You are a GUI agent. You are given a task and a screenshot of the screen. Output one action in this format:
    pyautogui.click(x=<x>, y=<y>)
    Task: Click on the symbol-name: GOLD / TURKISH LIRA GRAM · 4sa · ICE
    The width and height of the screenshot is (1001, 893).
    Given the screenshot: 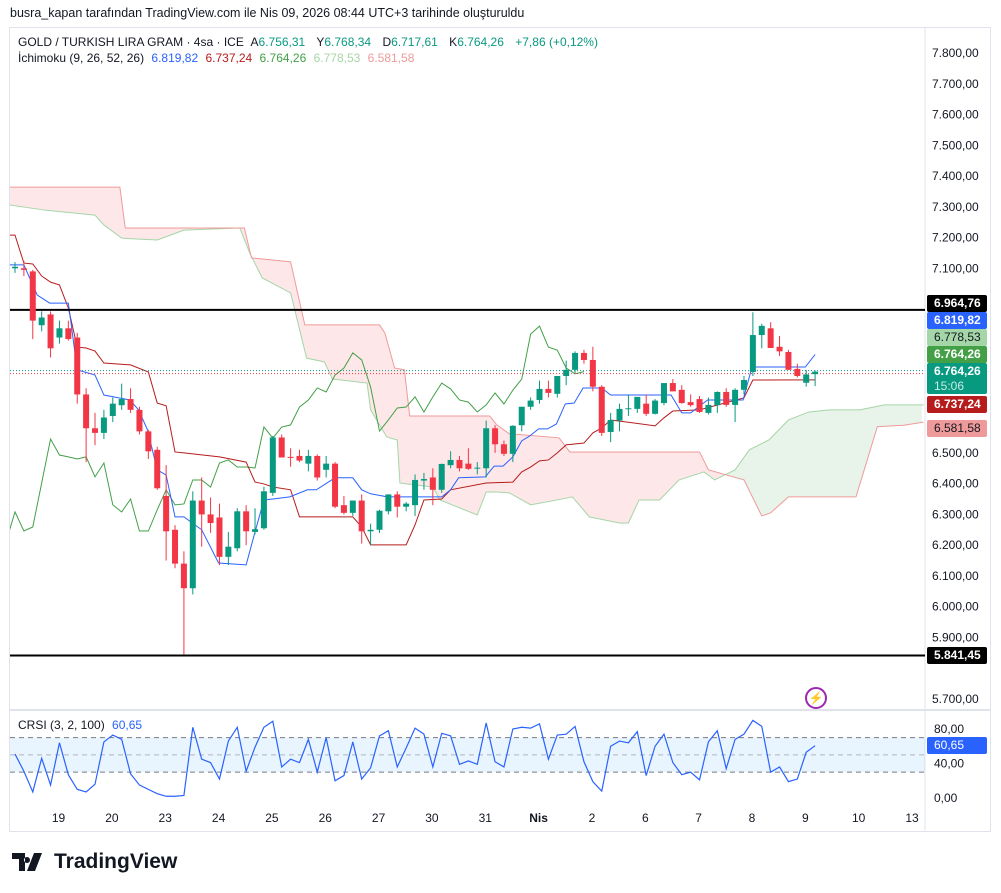 What is the action you would take?
    pyautogui.click(x=131, y=42)
    